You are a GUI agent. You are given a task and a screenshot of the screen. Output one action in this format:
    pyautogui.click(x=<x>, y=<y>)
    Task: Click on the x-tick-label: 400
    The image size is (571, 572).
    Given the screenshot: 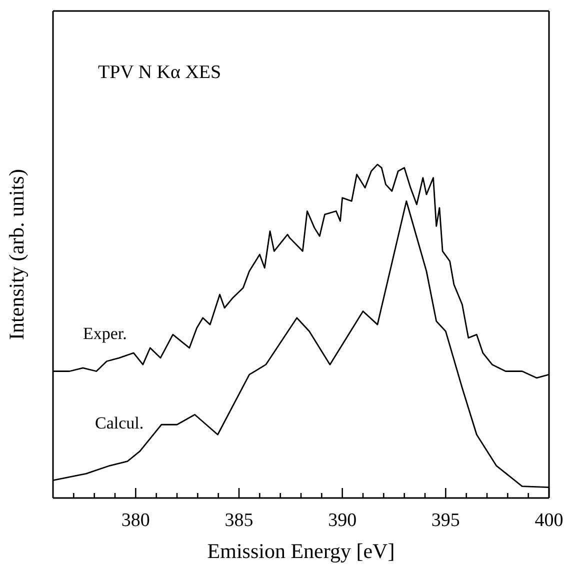 What is the action you would take?
    pyautogui.click(x=549, y=520)
    